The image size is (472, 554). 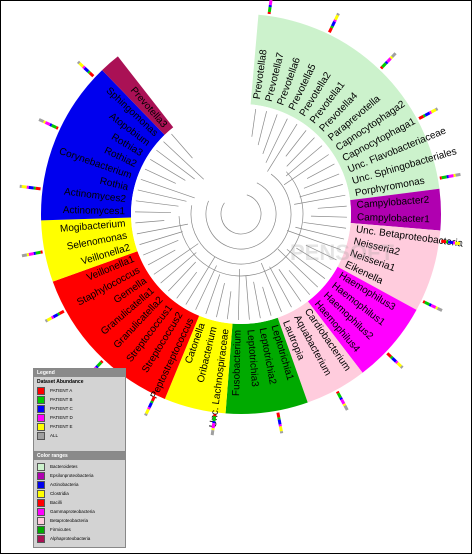 I want to click on clade-sector-firmicutes, so click(x=266, y=365).